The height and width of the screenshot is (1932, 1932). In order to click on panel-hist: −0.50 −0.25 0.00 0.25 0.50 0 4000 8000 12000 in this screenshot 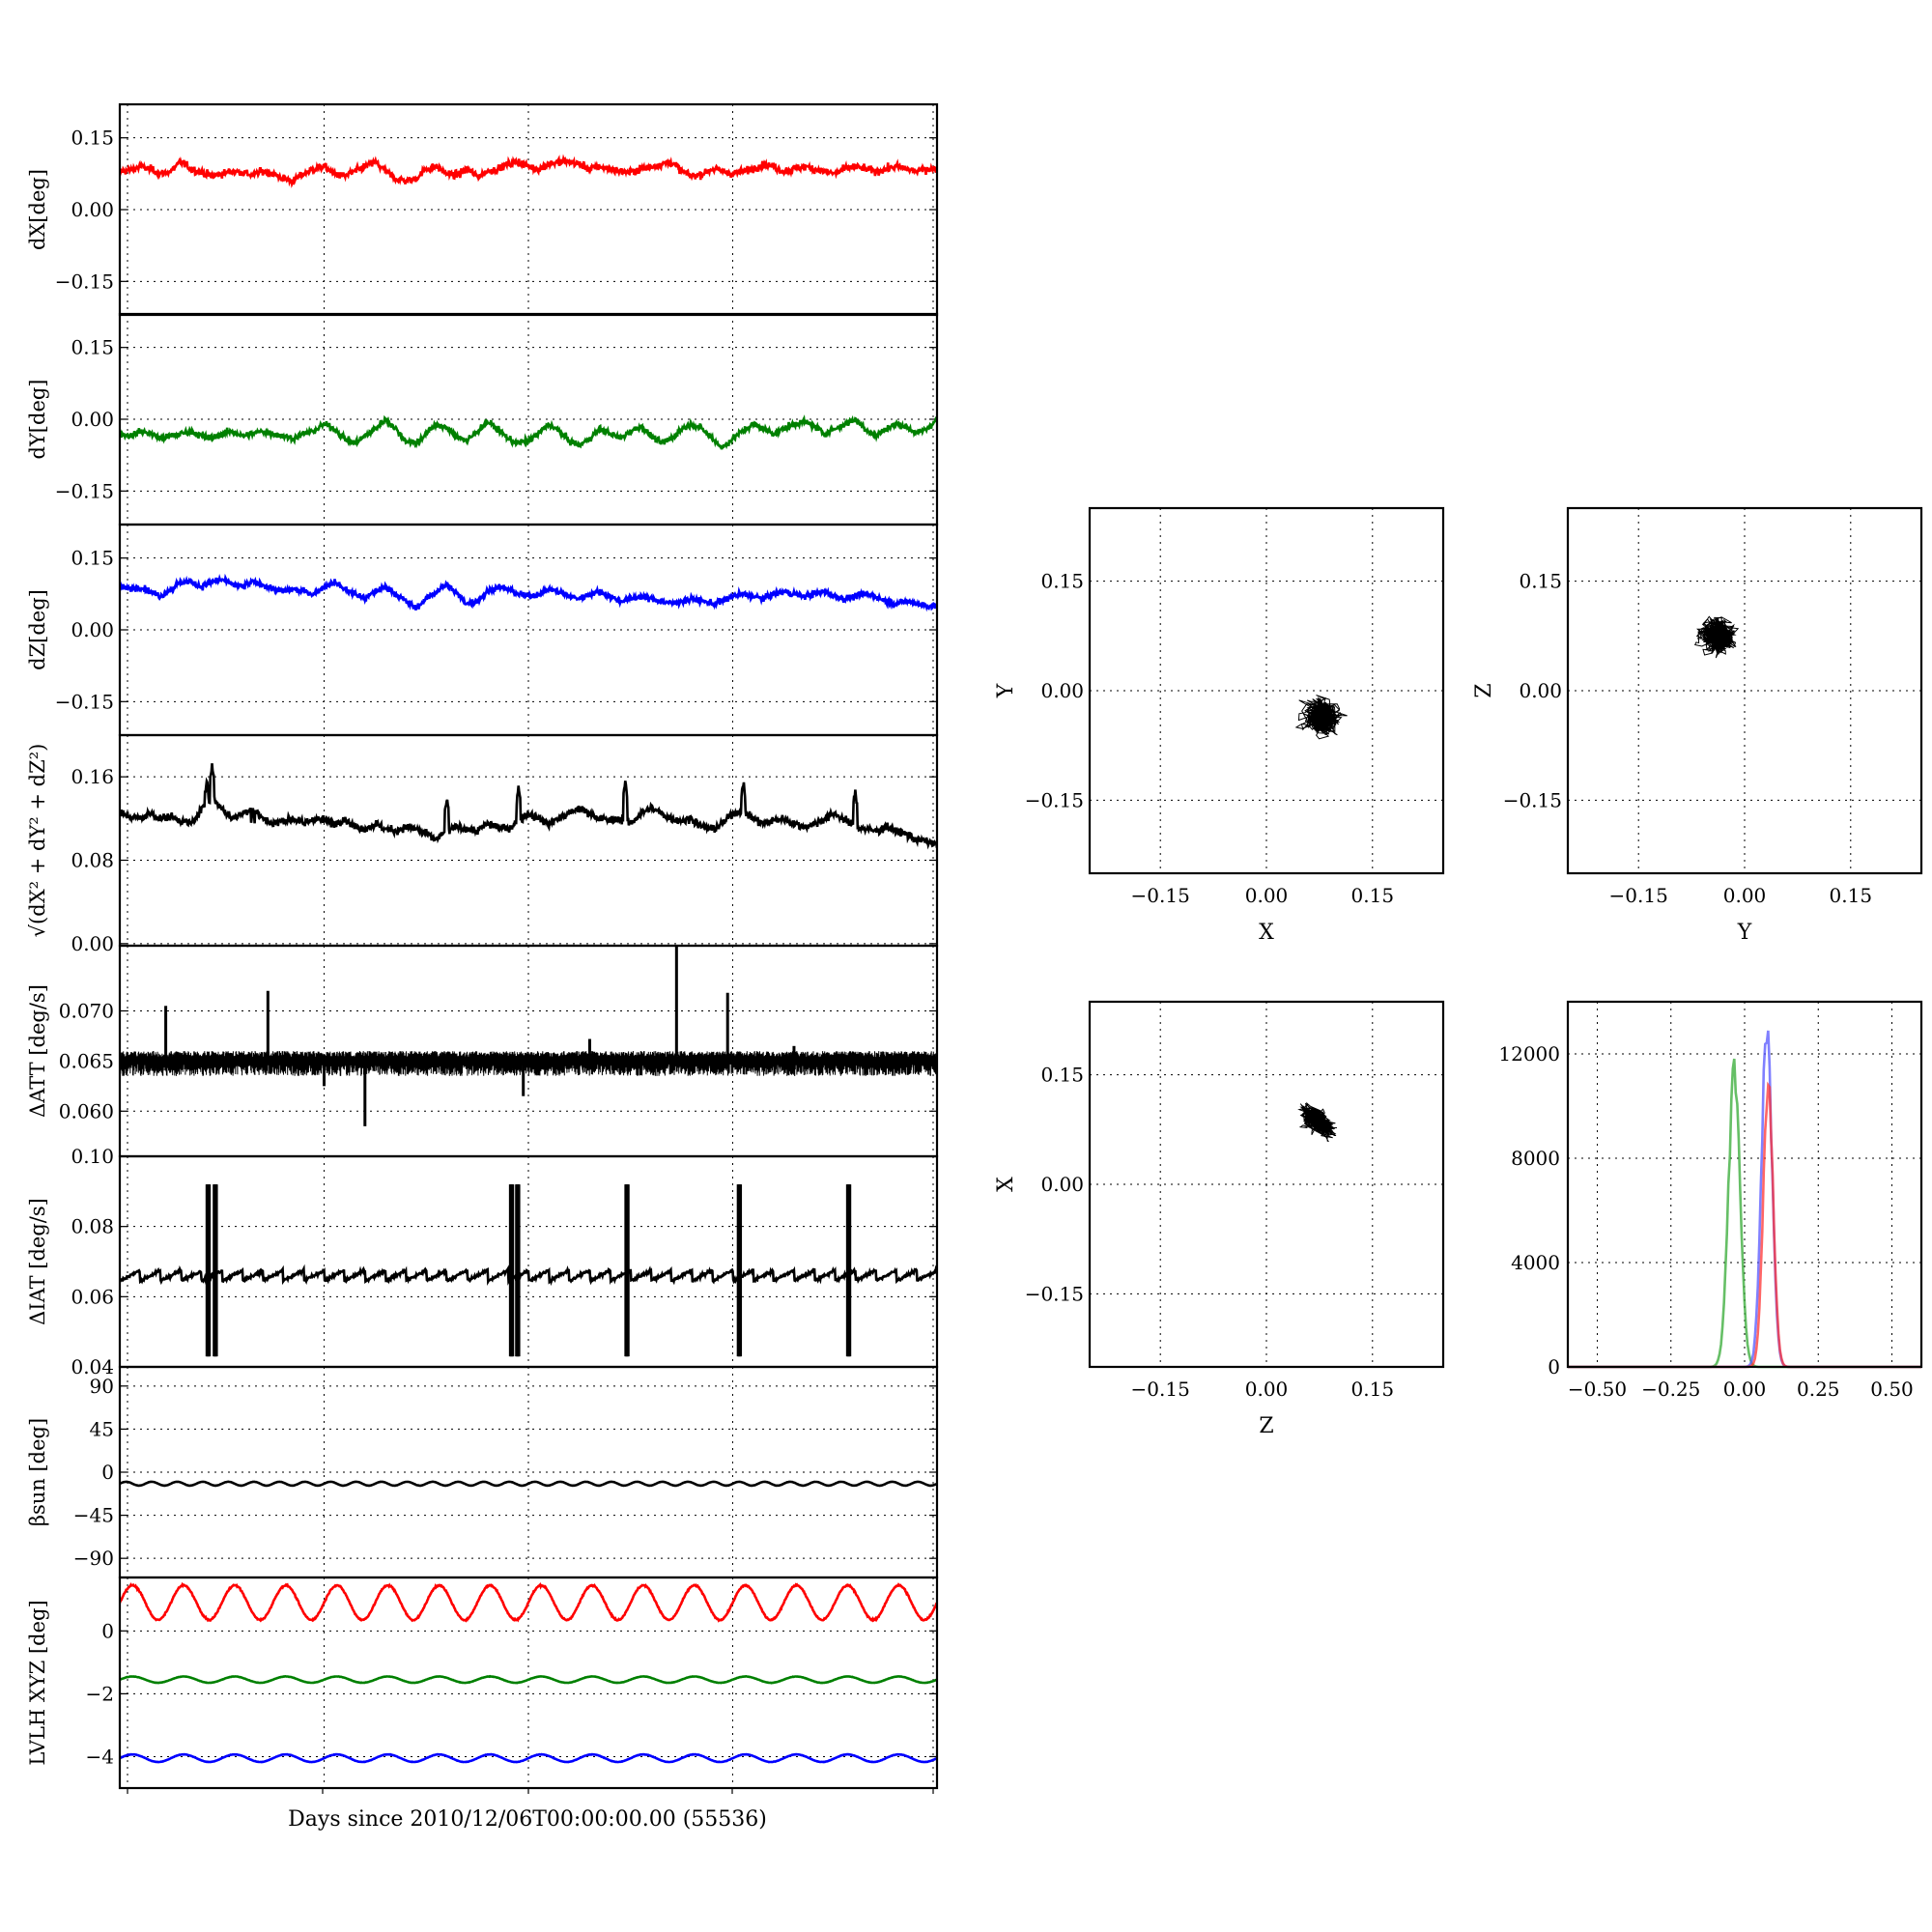, I will do `click(1710, 1200)`.